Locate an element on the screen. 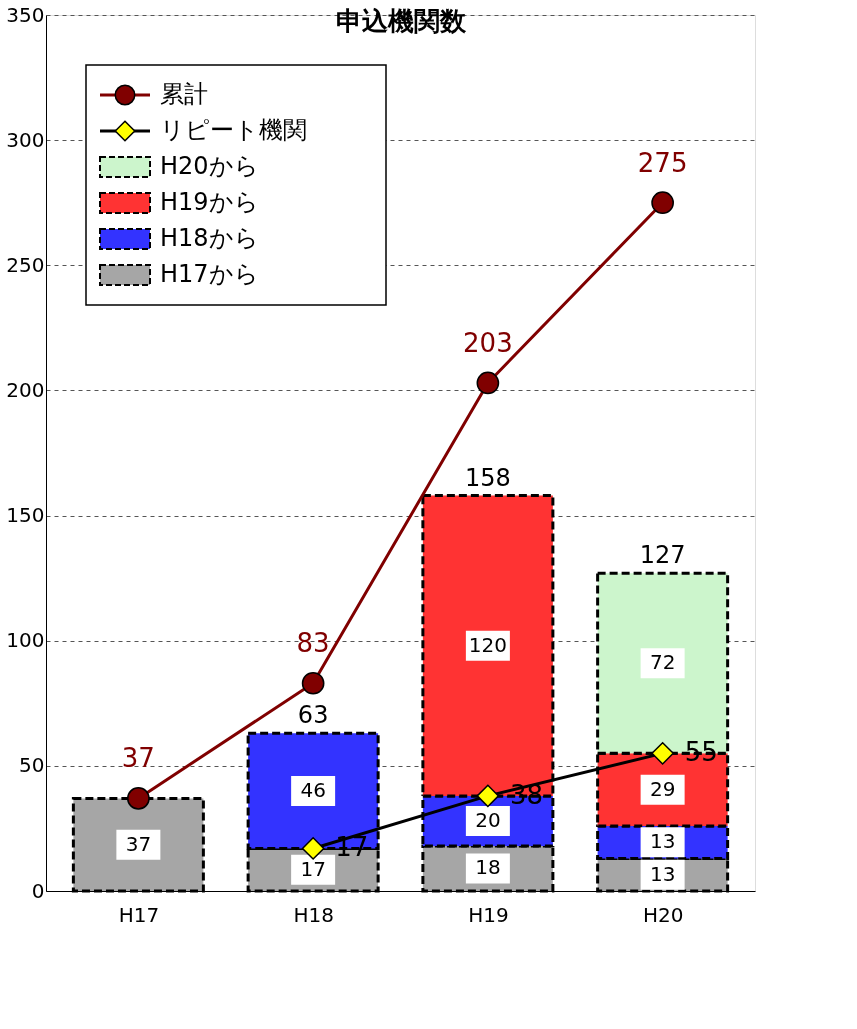 Image resolution: width=857 pixels, height=1029 pixels. y-tick-label: 200 is located at coordinates (25, 389).